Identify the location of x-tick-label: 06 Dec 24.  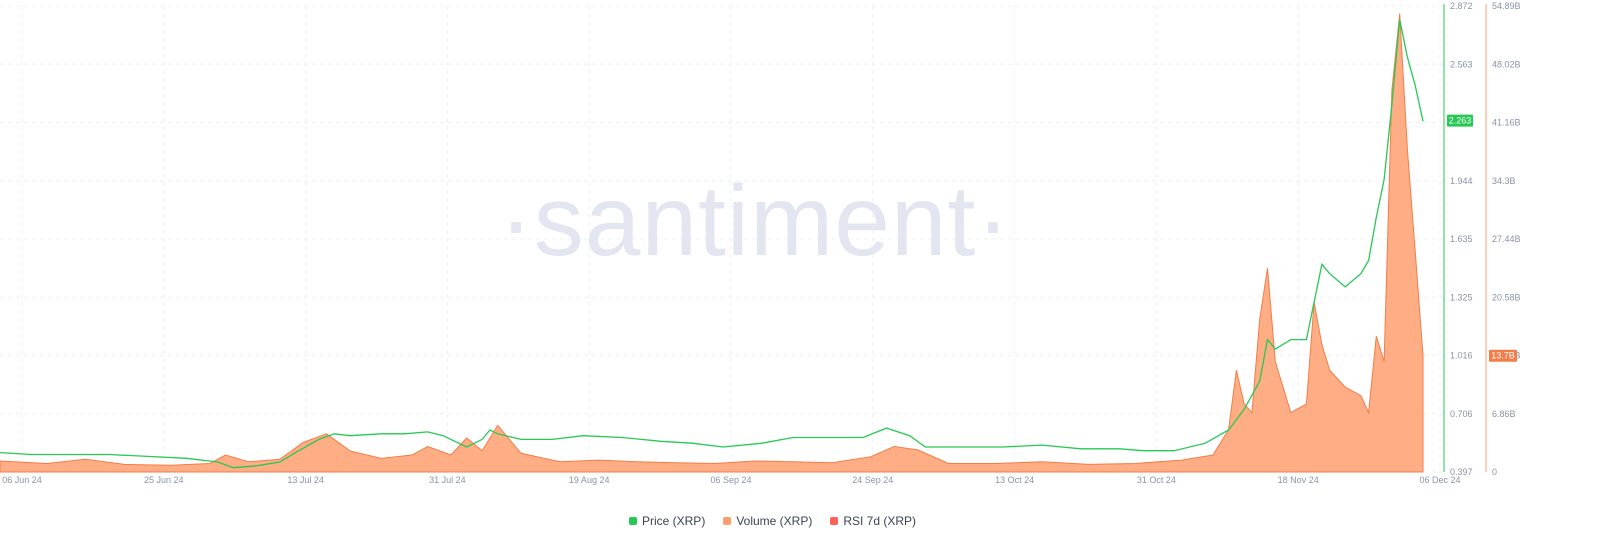
(1439, 480).